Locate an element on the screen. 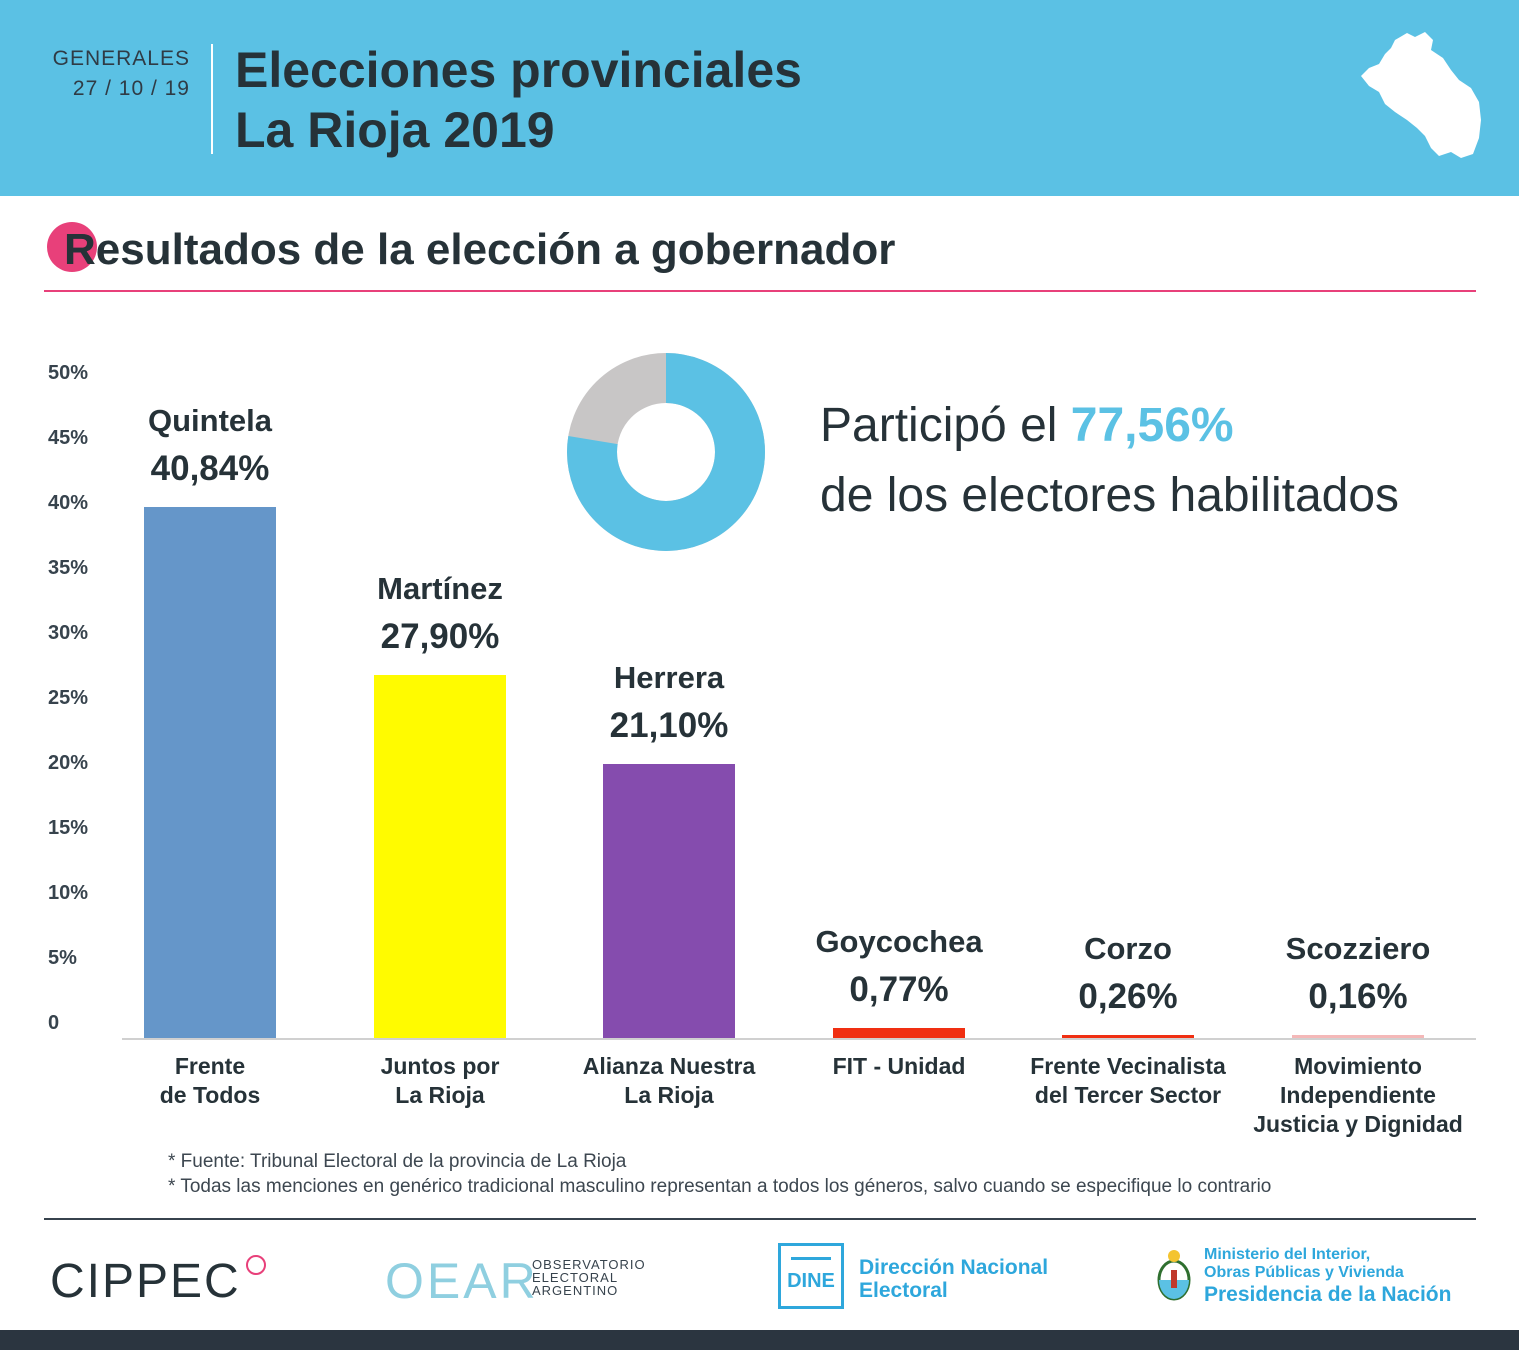 This screenshot has width=1519, height=1350. donut-participation is located at coordinates (666, 452).